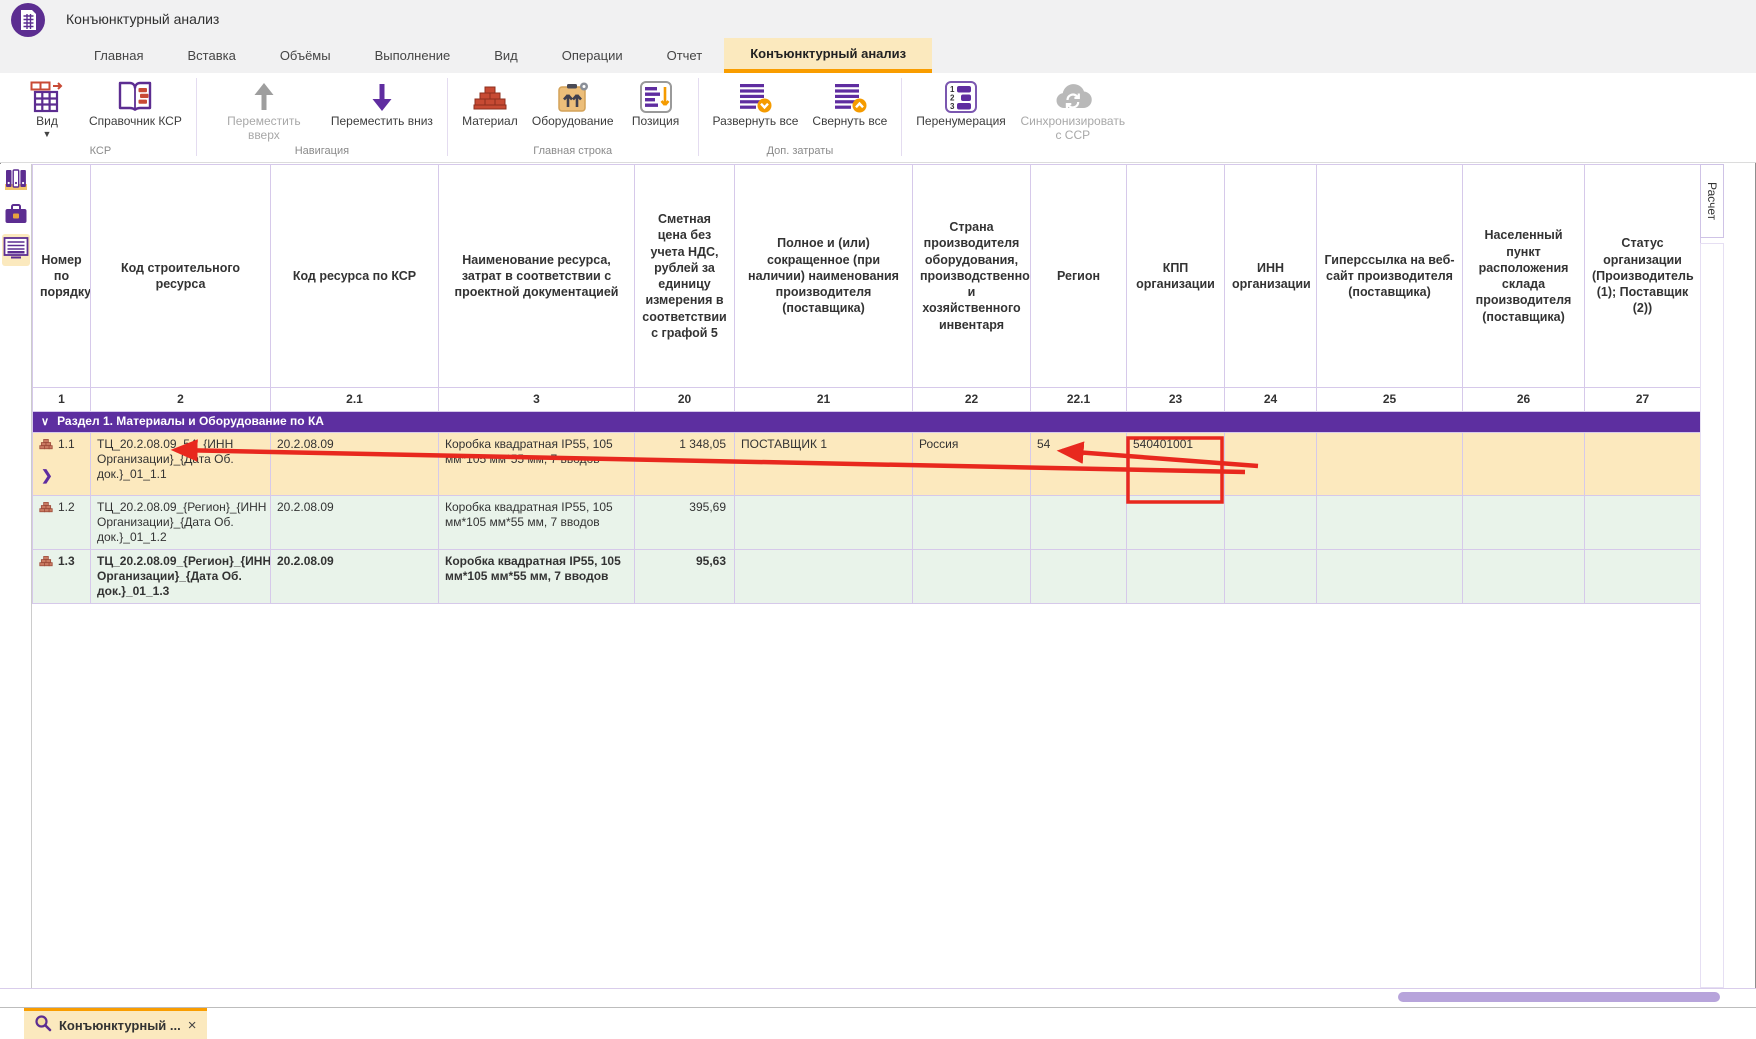  What do you see at coordinates (16, 576) in the screenshot?
I see `left-sidebar` at bounding box center [16, 576].